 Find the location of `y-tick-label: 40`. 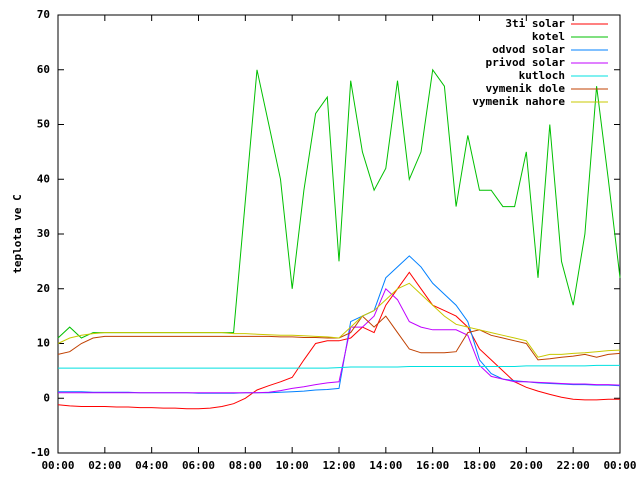

y-tick-label: 40 is located at coordinates (43, 178).